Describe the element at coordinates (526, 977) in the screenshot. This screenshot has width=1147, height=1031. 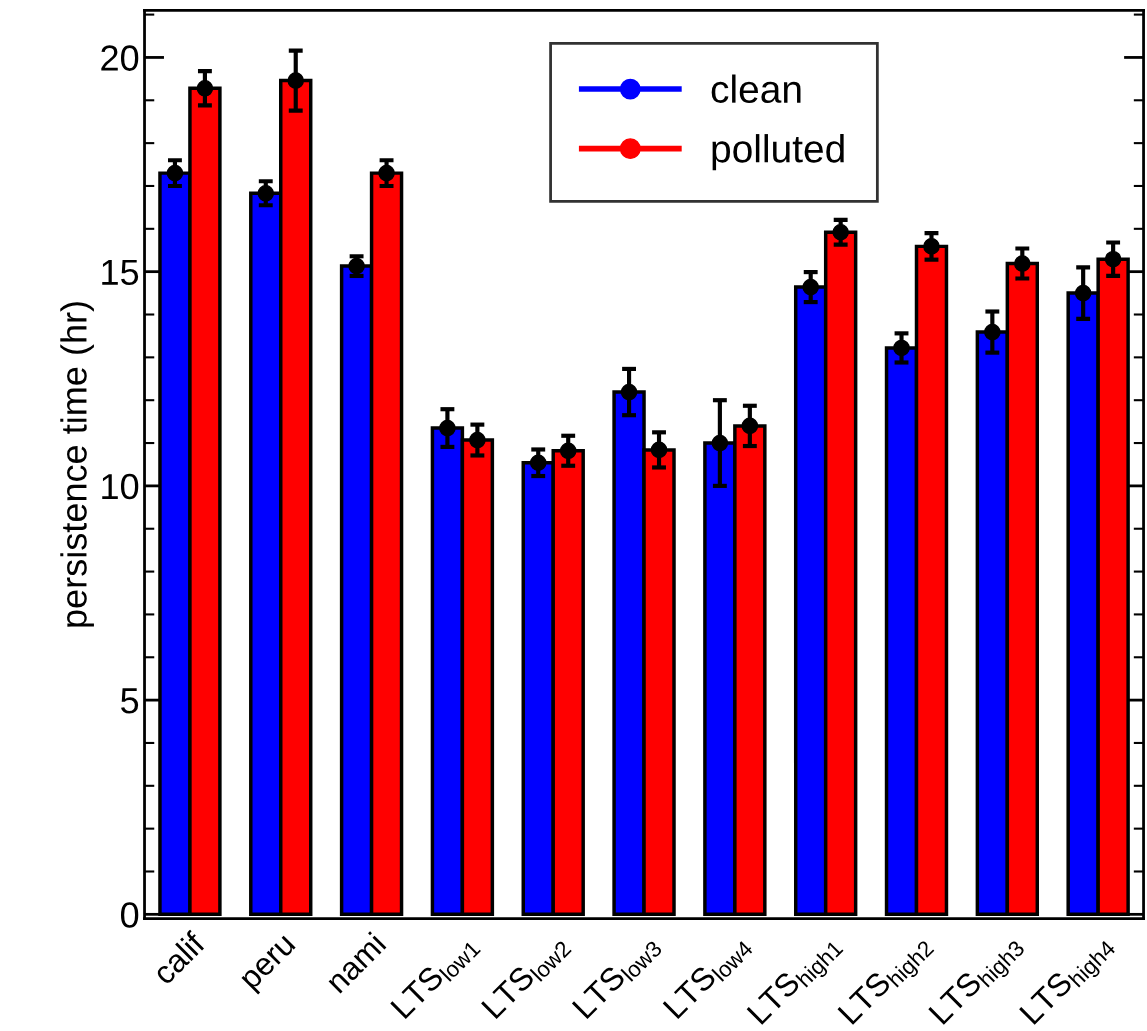
I see `x-tick-label: LTS$_{low2}$` at that location.